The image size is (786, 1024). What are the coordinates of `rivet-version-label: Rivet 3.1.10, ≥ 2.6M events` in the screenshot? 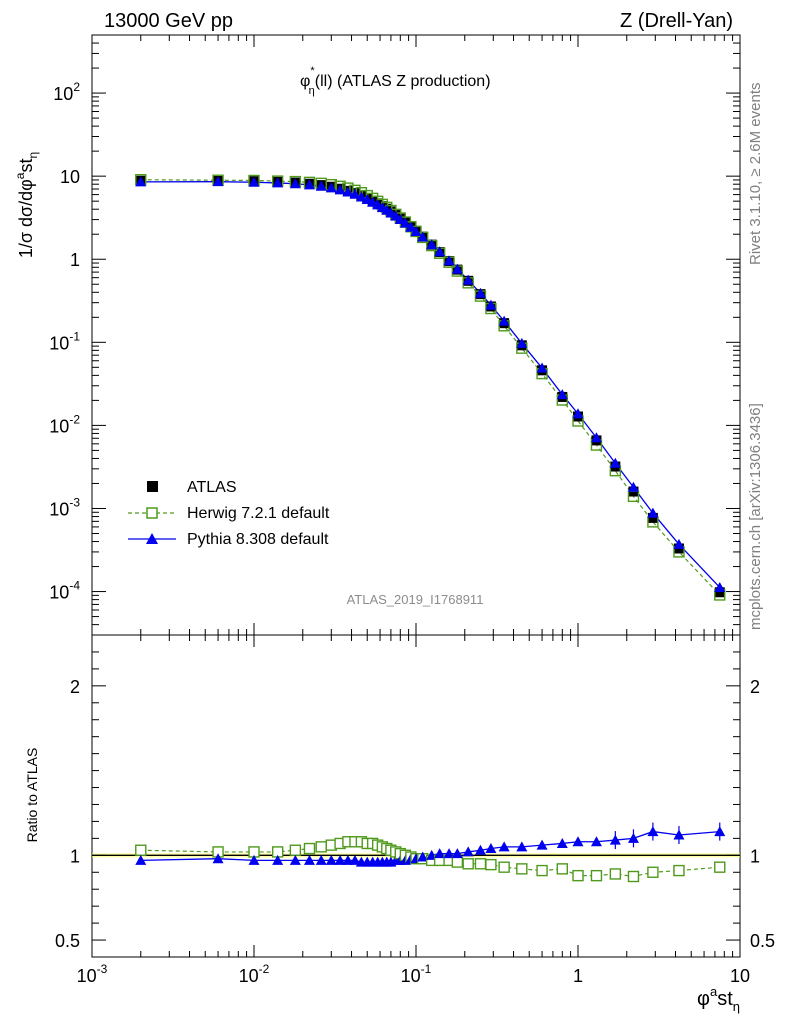 It's located at (755, 174).